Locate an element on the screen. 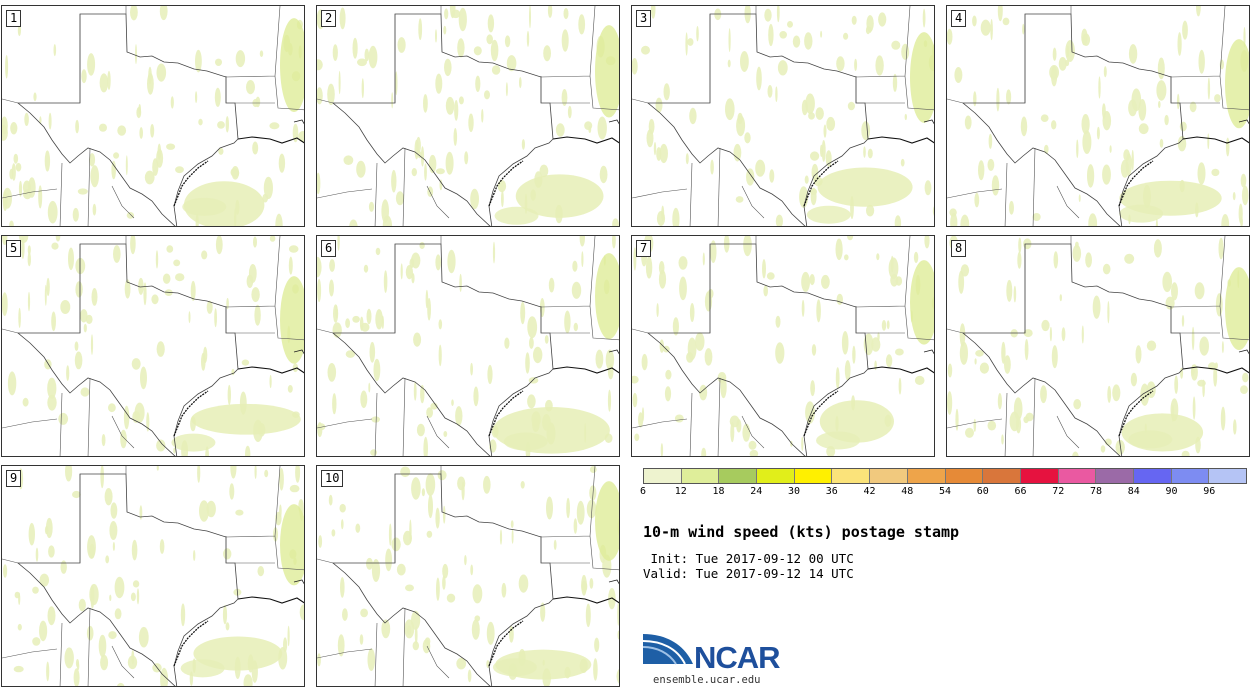 This screenshot has width=1260, height=689. member-label: 5 is located at coordinates (14, 248).